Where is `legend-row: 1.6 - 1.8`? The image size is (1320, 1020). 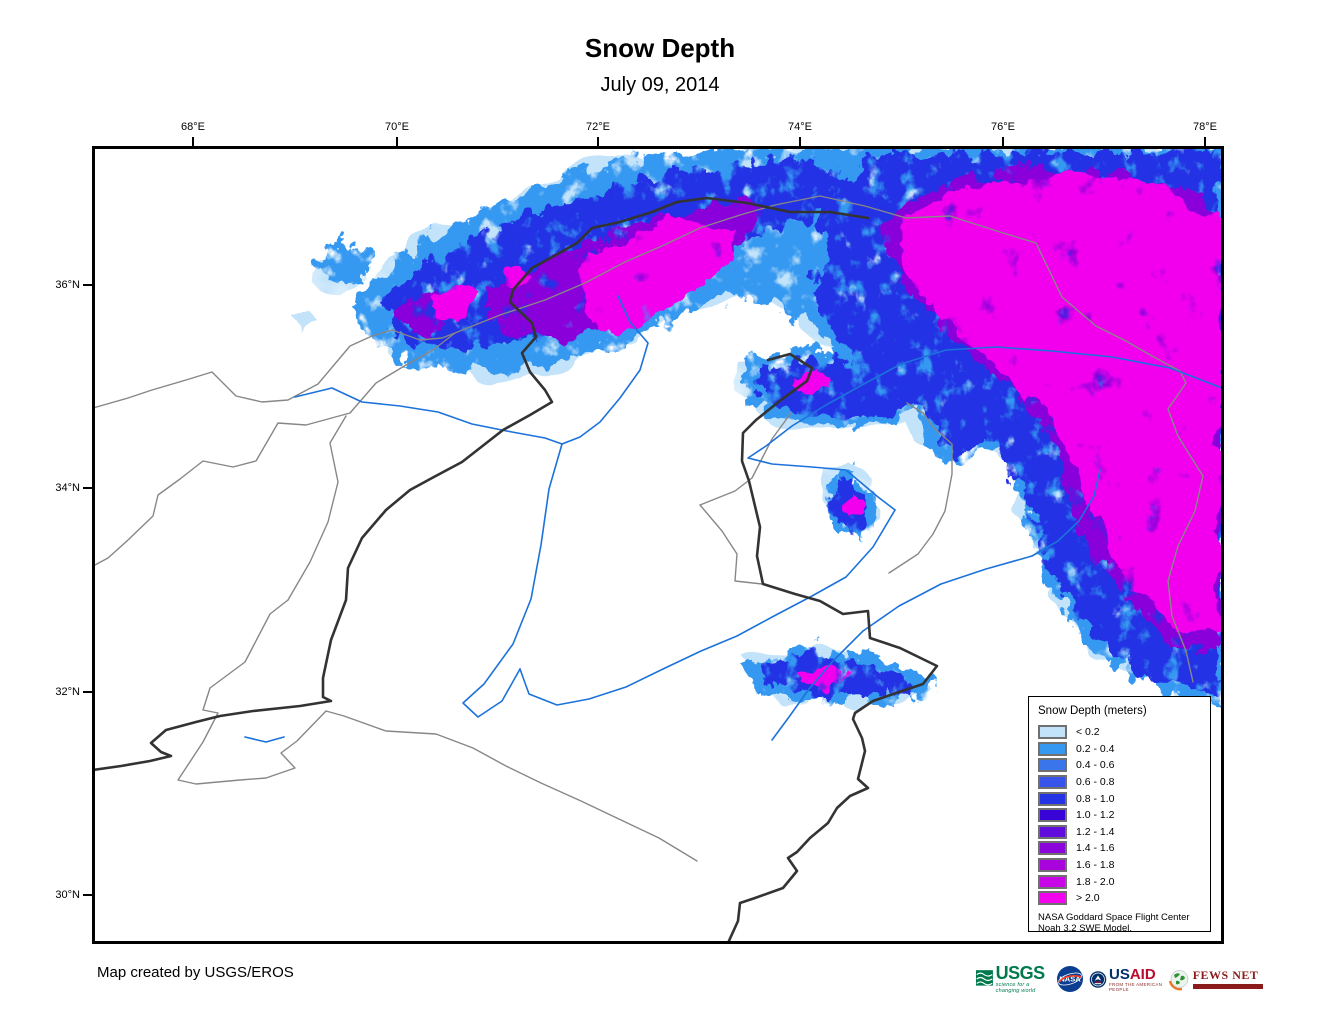
legend-row: 1.6 - 1.8 is located at coordinates (1119, 865).